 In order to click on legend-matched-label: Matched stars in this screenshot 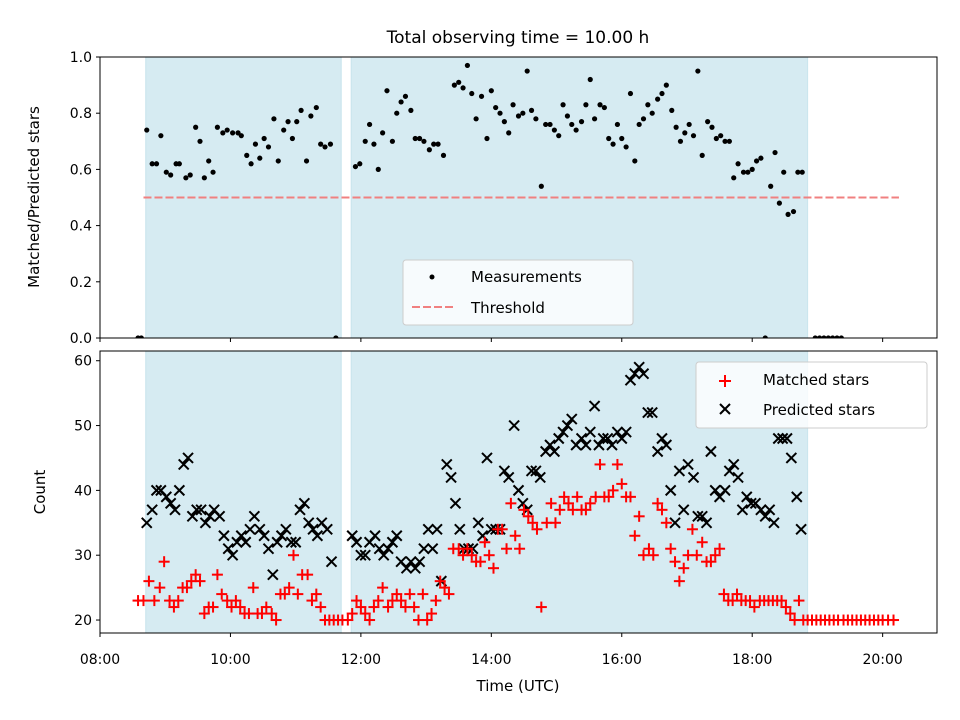, I will do `click(816, 380)`.